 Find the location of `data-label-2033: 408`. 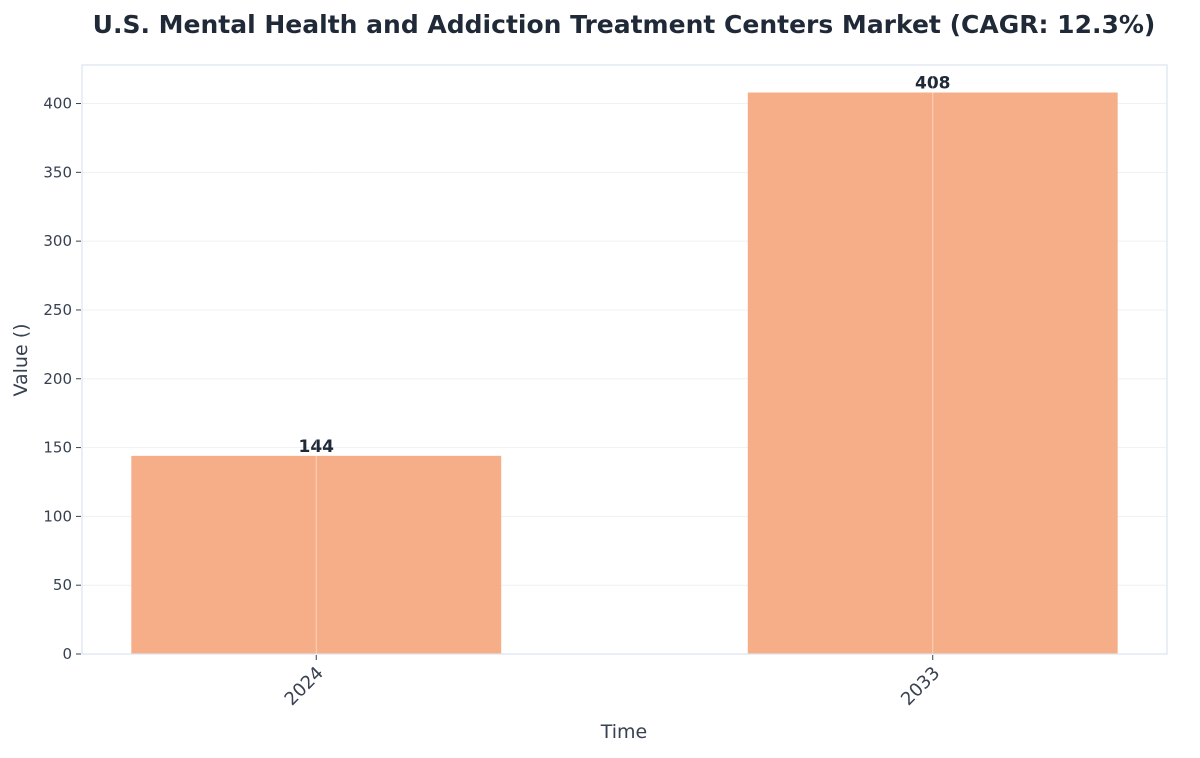

data-label-2033: 408 is located at coordinates (933, 84).